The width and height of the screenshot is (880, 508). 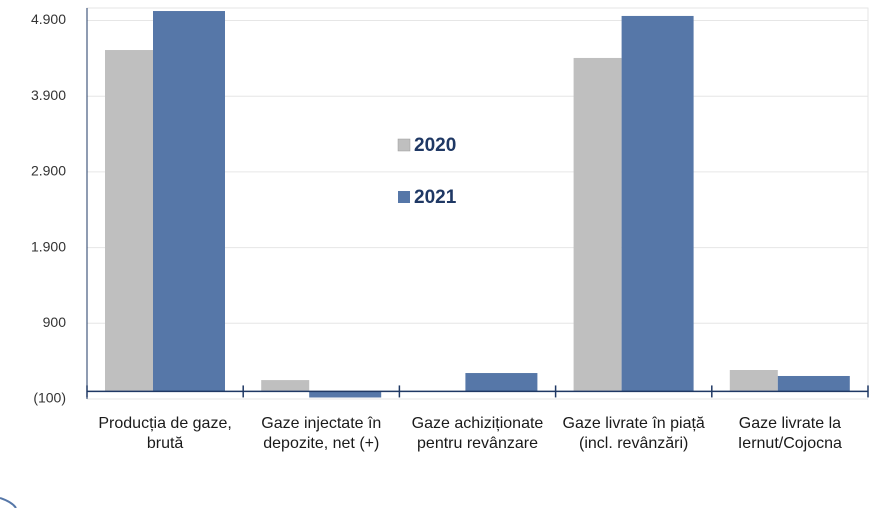 I want to click on legend-label: 2021, so click(x=435, y=197).